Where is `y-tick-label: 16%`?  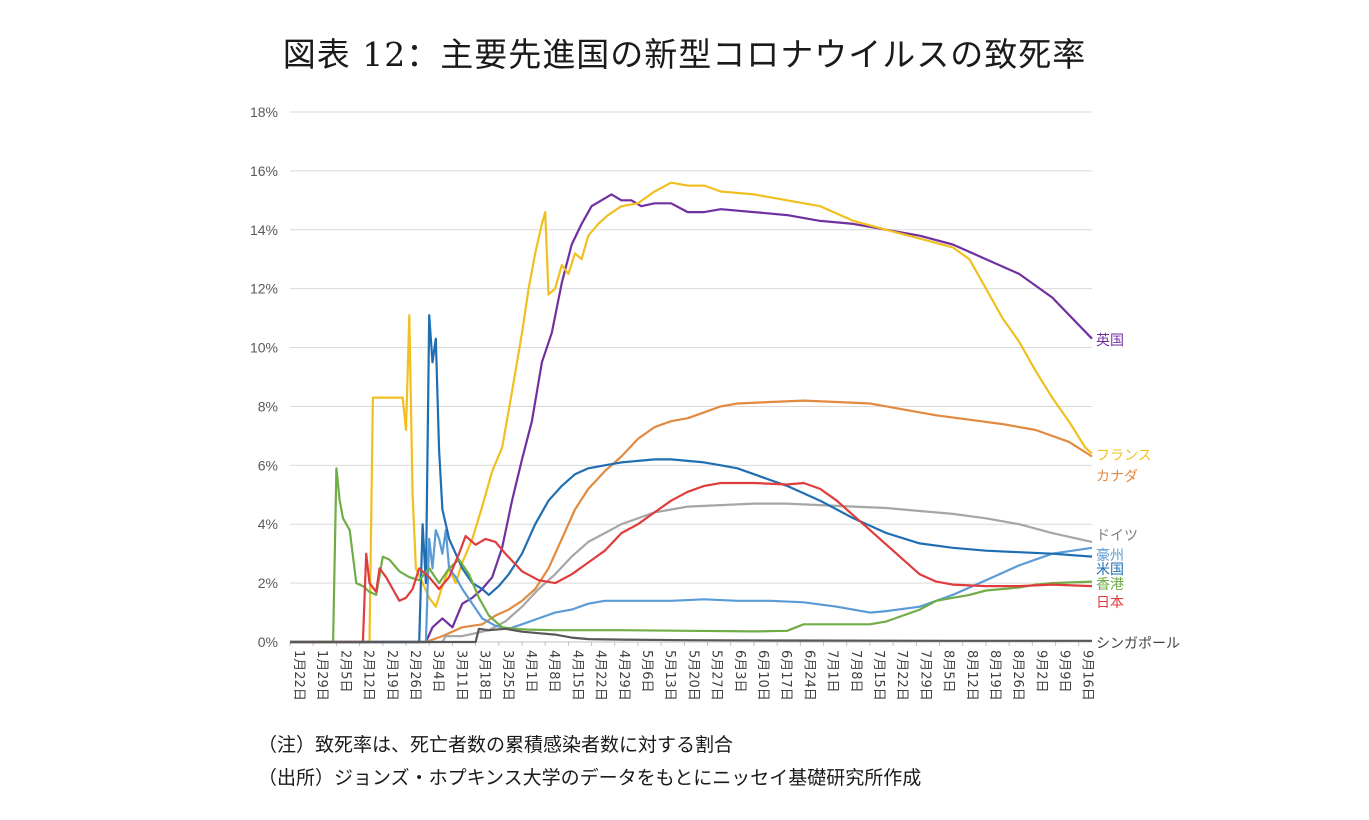
y-tick-label: 16% is located at coordinates (264, 171).